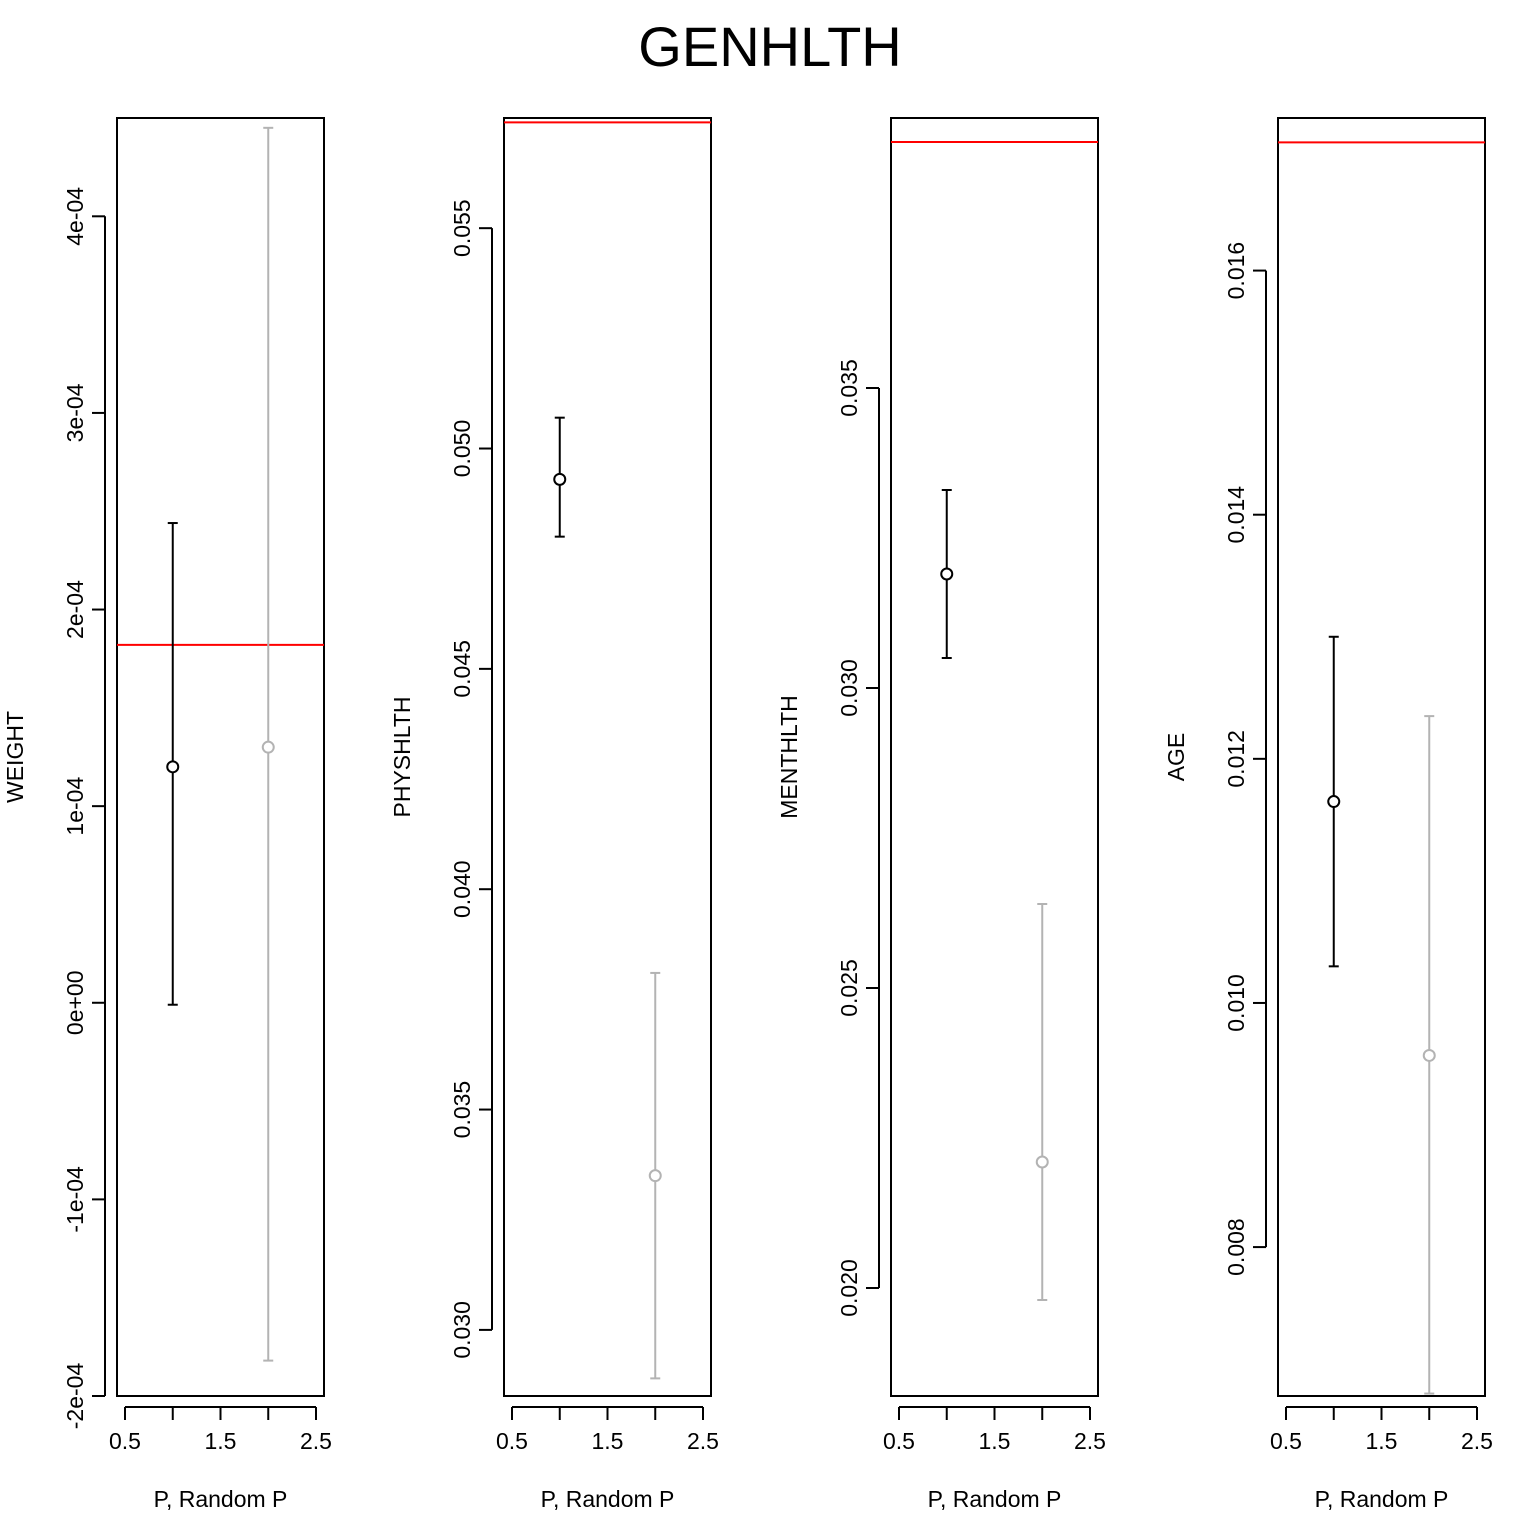  I want to click on y-tick-label: 0.045, so click(462, 669).